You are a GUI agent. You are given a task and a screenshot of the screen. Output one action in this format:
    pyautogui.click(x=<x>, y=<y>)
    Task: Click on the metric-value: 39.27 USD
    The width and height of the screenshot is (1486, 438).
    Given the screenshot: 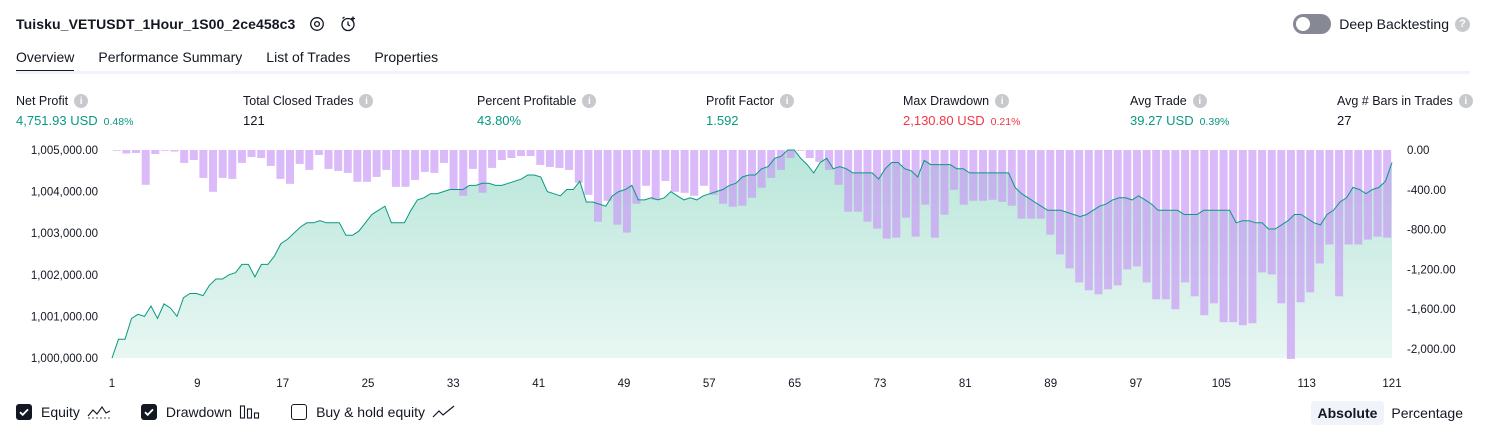 What is the action you would take?
    pyautogui.click(x=1162, y=120)
    